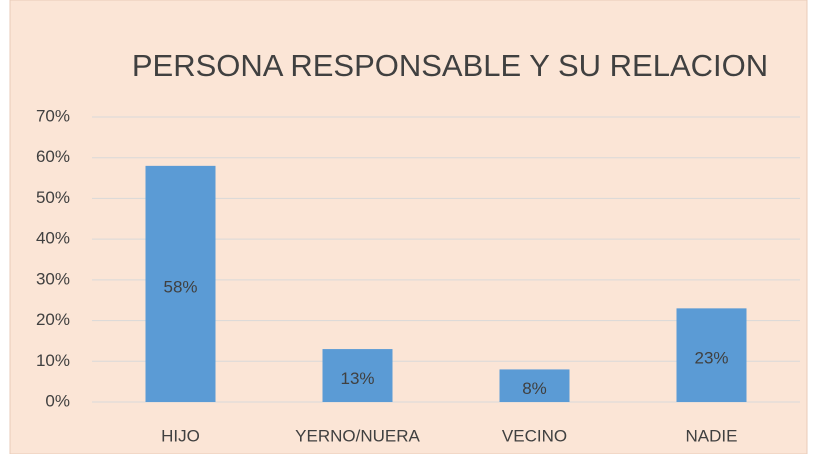  I want to click on data-label: 8%, so click(534, 388).